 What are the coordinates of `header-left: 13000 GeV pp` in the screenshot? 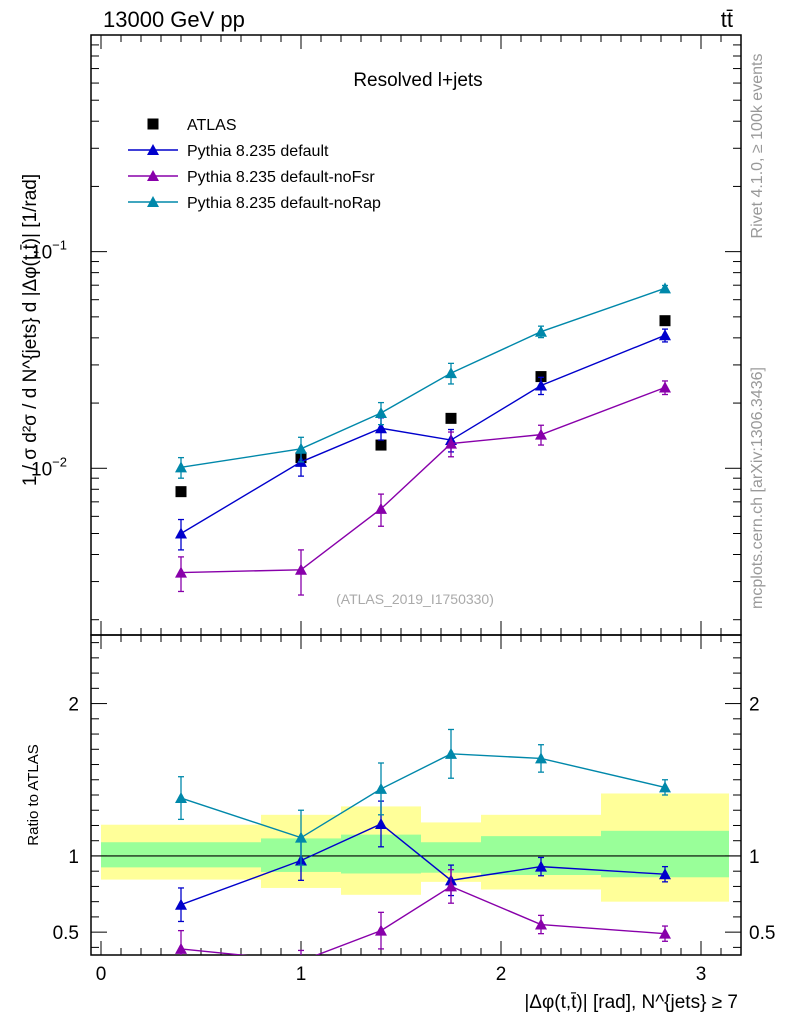 It's located at (174, 19).